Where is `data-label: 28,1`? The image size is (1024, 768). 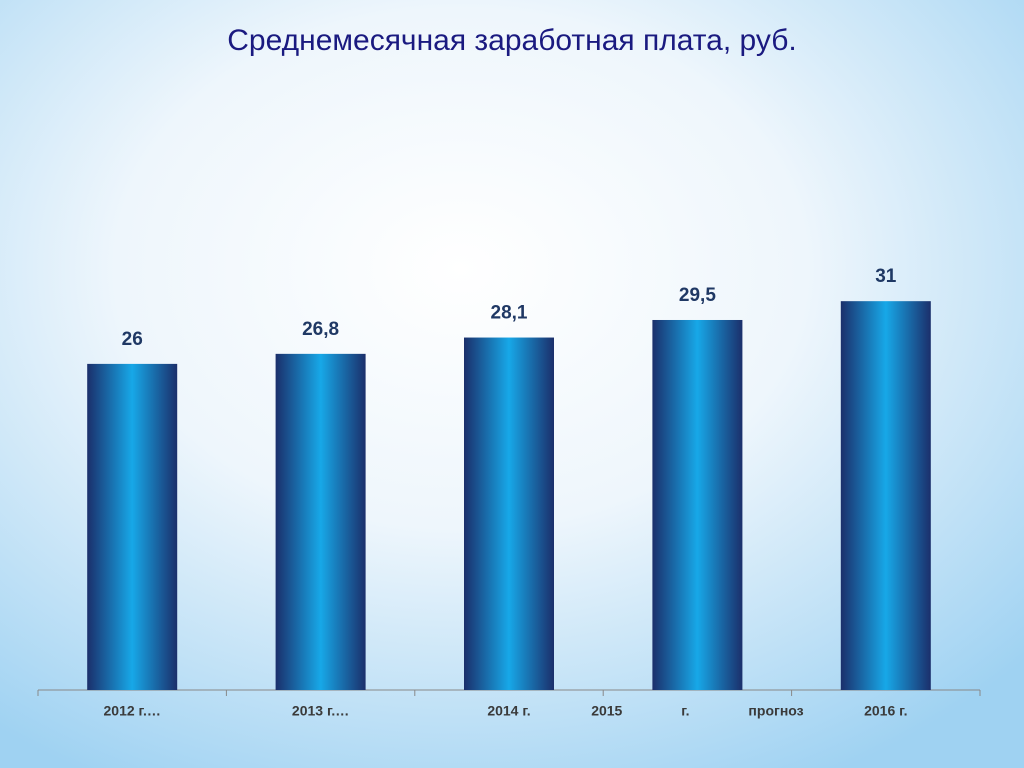 data-label: 28,1 is located at coordinates (509, 313).